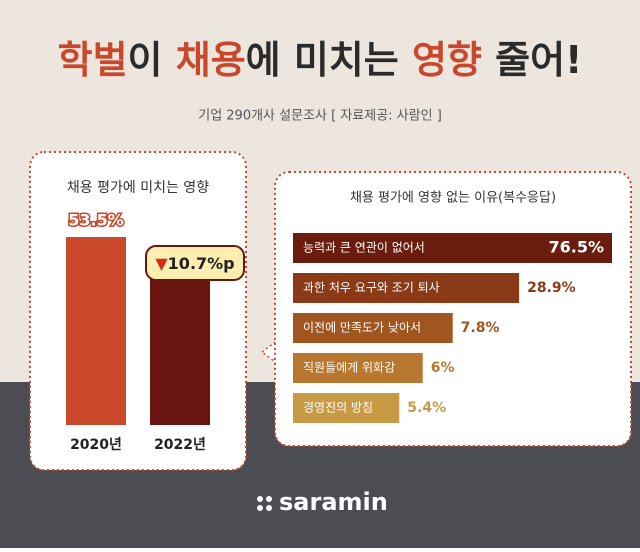 The height and width of the screenshot is (552, 640). What do you see at coordinates (426, 408) in the screenshot?
I see `value-label: 5.4%` at bounding box center [426, 408].